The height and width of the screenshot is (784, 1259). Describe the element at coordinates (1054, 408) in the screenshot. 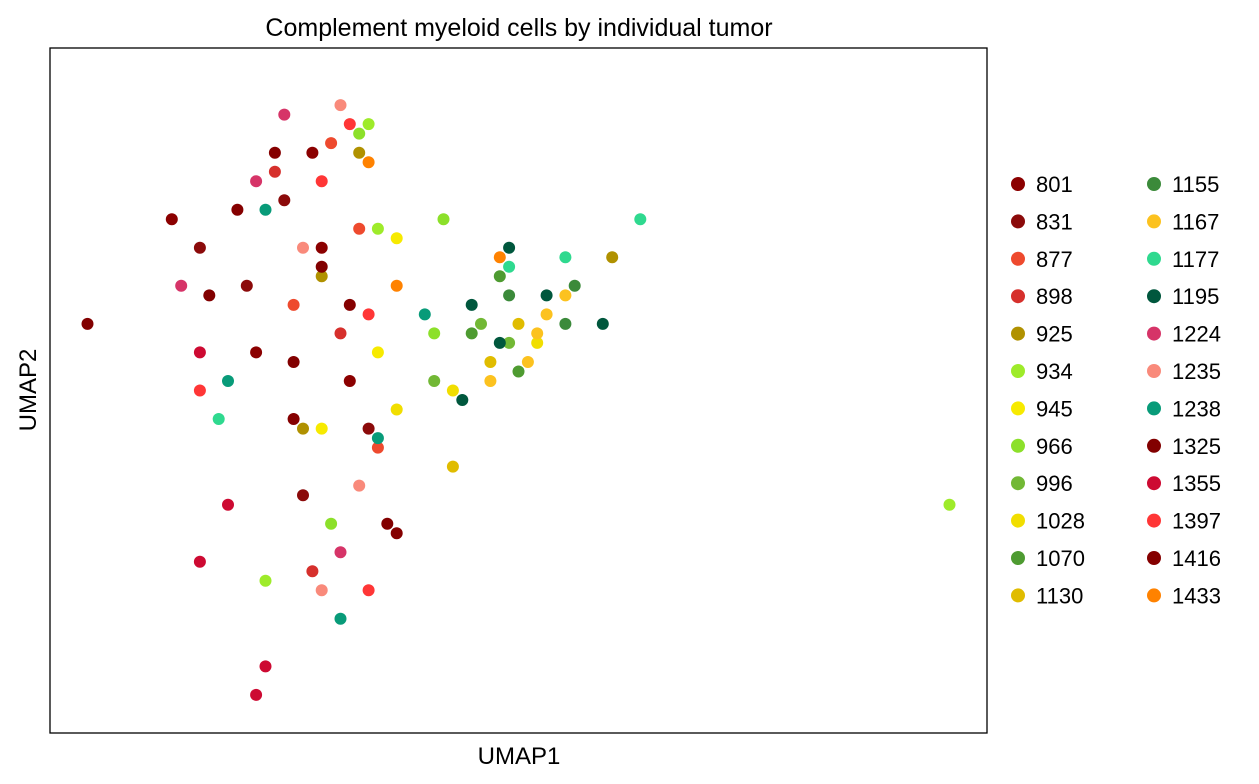

I see `legend-label-945: 945` at that location.